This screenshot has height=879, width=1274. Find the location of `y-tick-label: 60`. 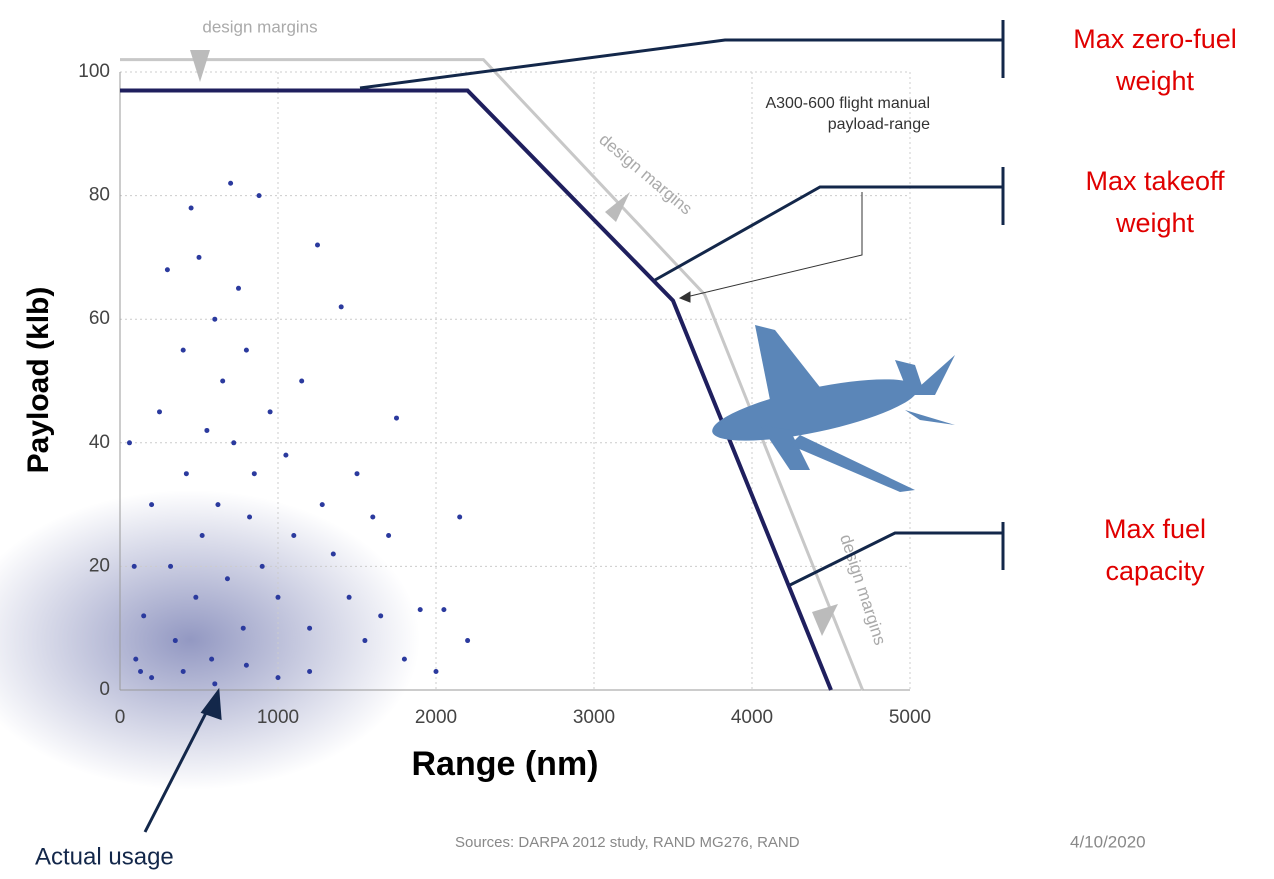

y-tick-label: 60 is located at coordinates (99, 318).